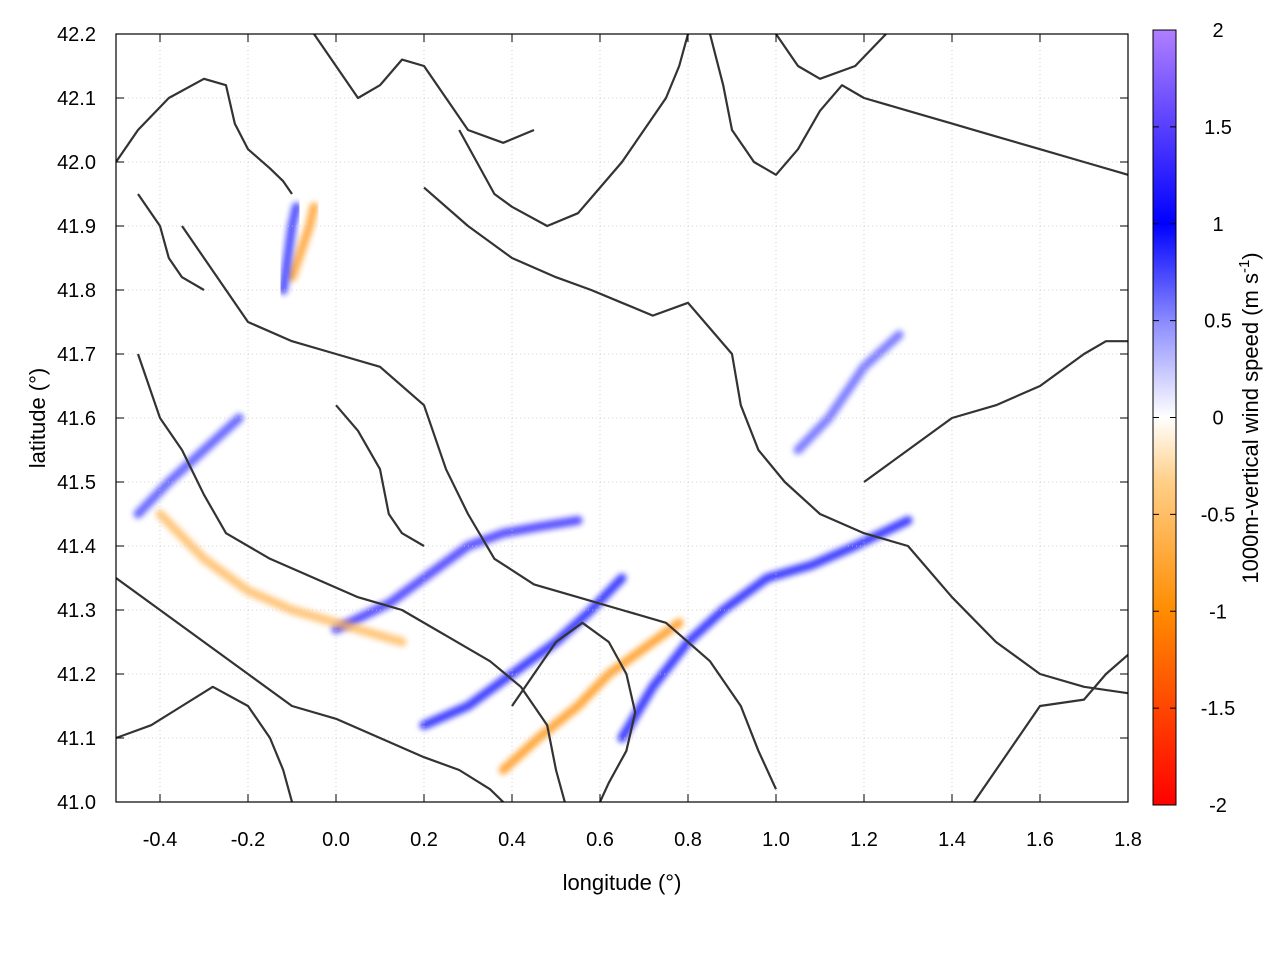 The width and height of the screenshot is (1280, 960). I want to click on x-axis-title: longitude (°), so click(622, 882).